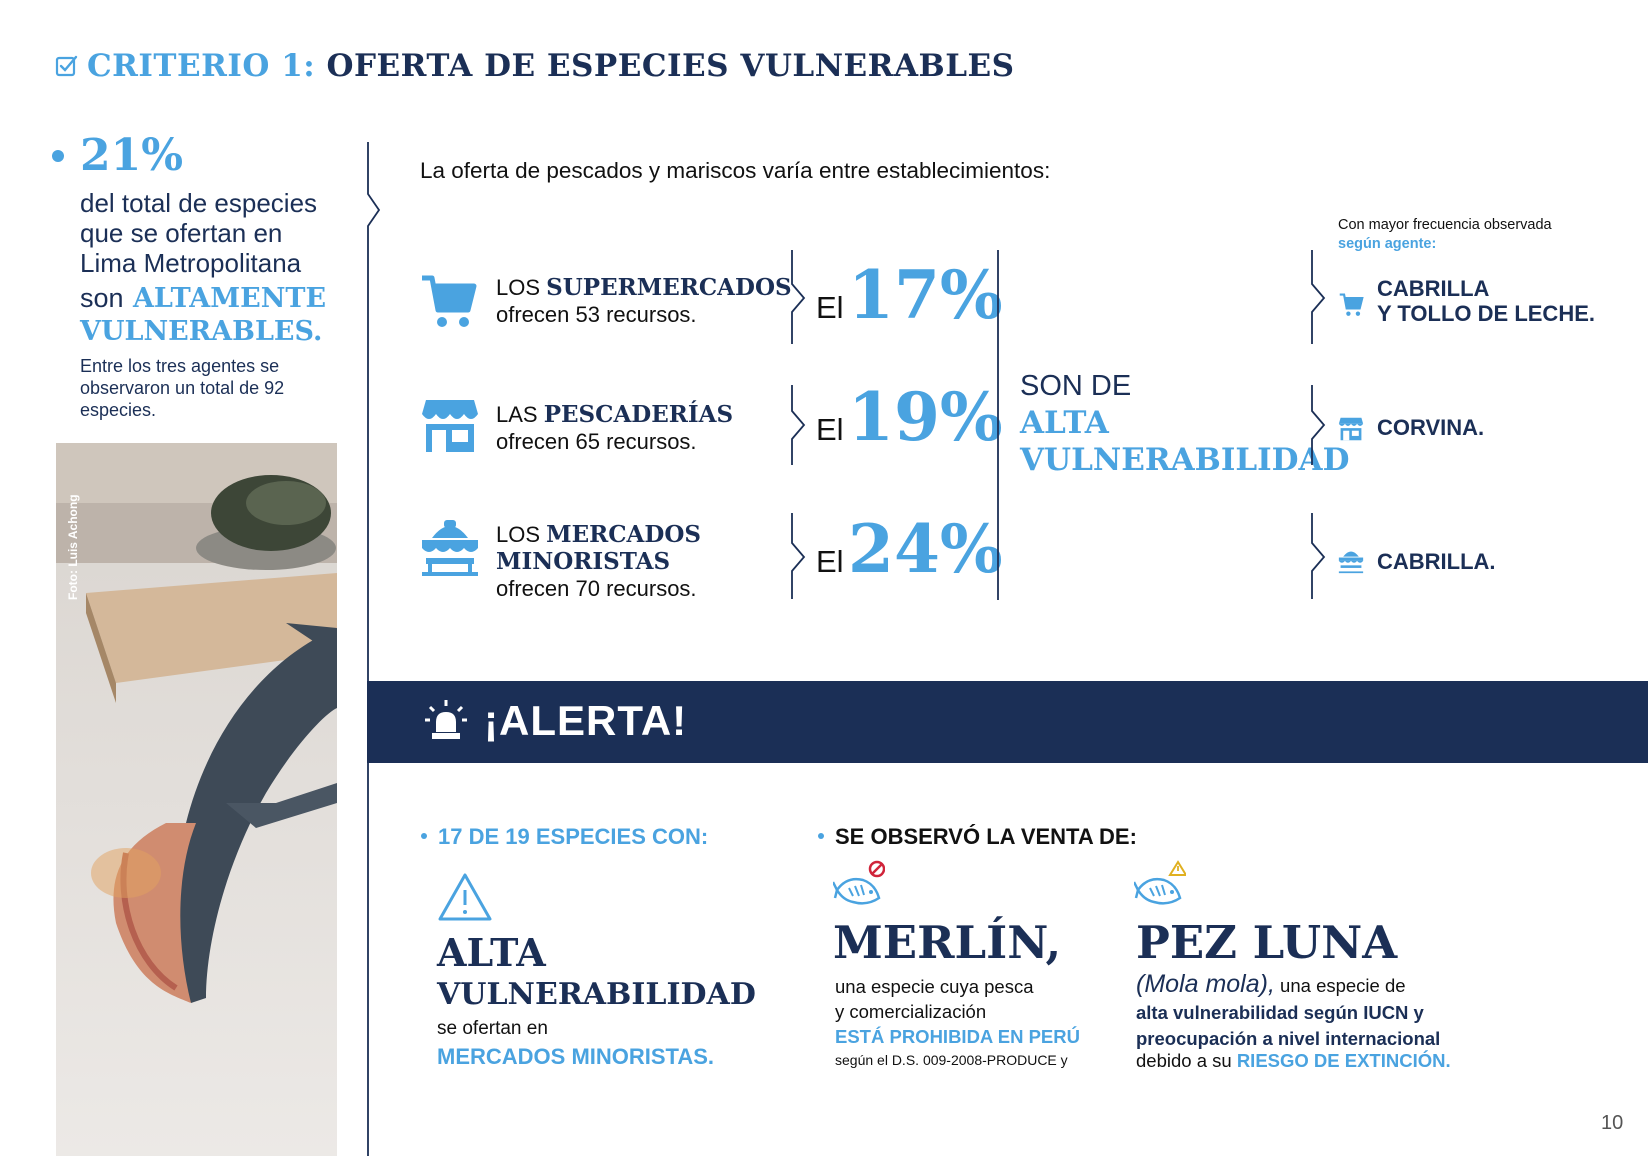 This screenshot has width=1648, height=1156. Describe the element at coordinates (638, 414) in the screenshot. I see `agent-name: PESCADERÍAS` at that location.